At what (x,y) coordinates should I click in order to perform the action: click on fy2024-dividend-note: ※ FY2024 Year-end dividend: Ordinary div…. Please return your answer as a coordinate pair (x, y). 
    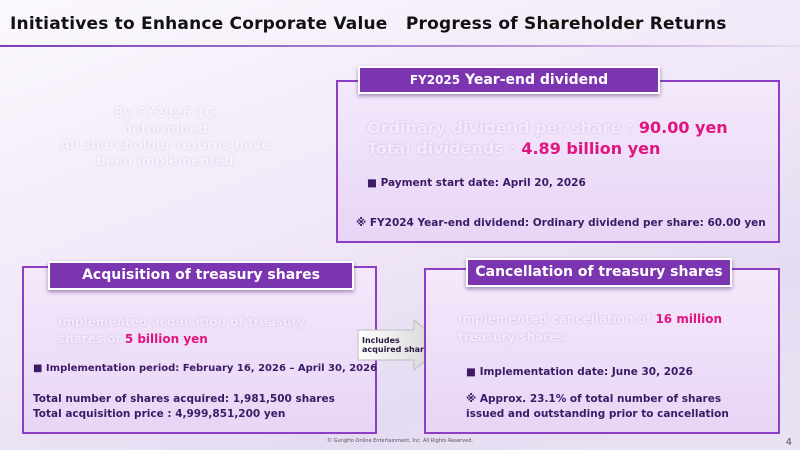
    Looking at the image, I should click on (561, 223).